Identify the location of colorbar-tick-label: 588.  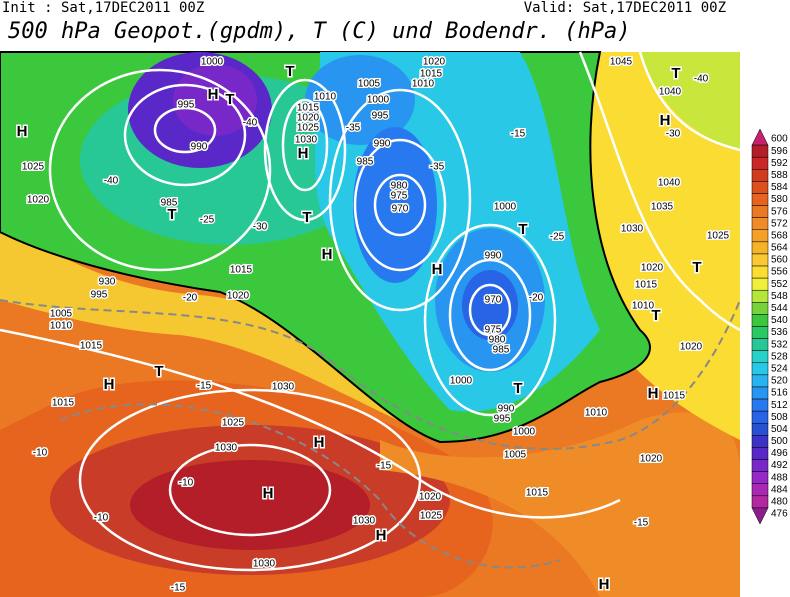
(779, 175).